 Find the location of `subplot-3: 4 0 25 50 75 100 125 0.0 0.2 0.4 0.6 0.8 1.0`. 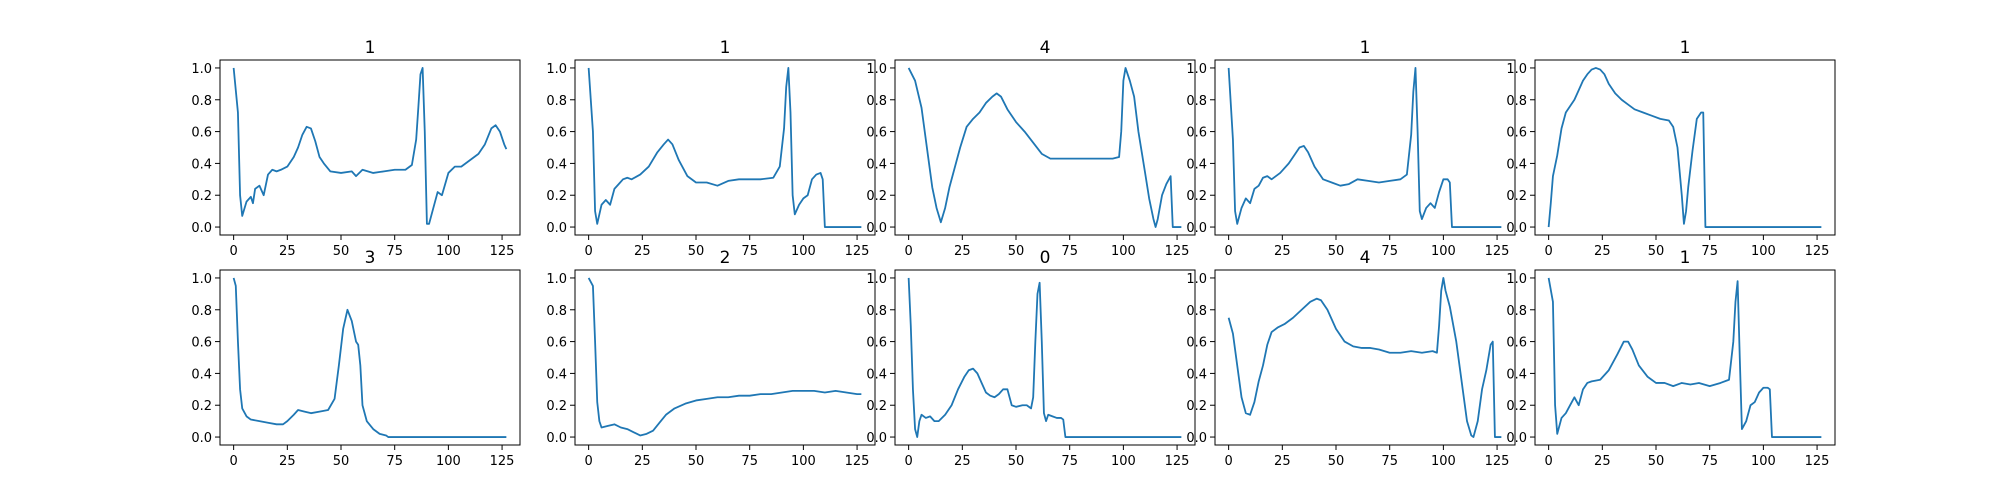

subplot-3: 4 0 25 50 75 100 125 0.0 0.2 0.4 0.6 0.8 1.0 is located at coordinates (1031, 148).